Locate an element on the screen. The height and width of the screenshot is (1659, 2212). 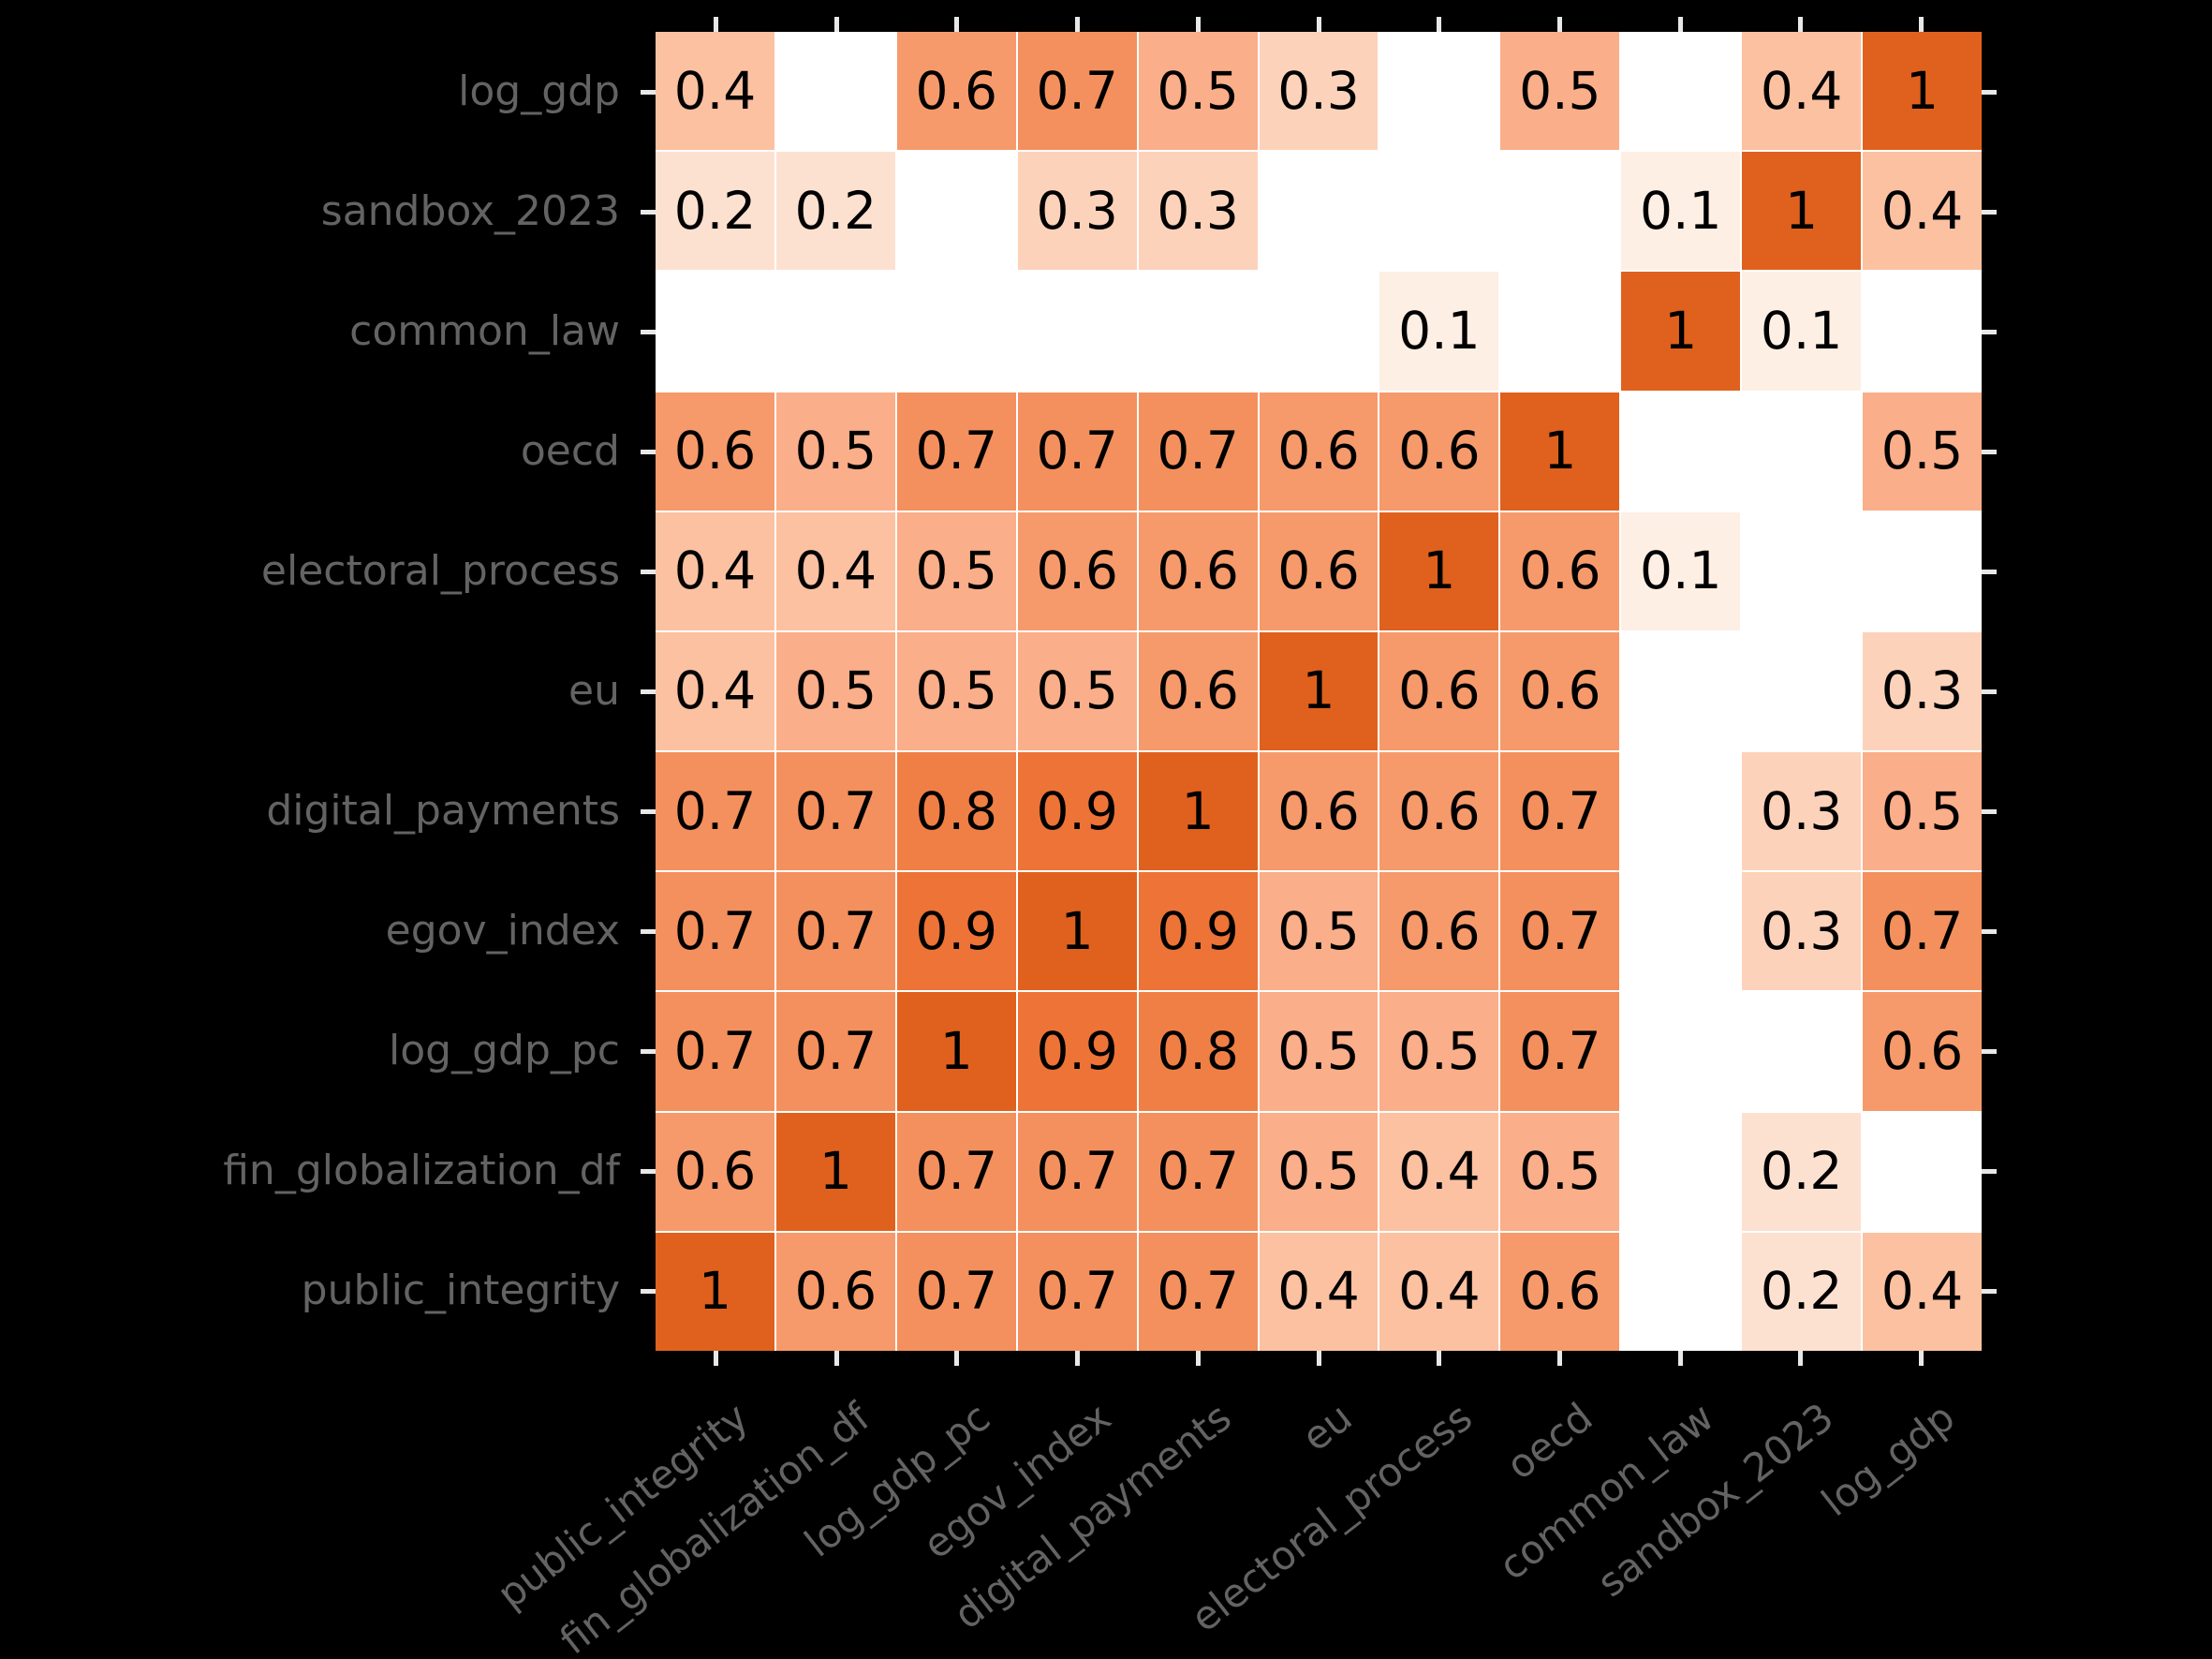
y-axis-label: public_integrity is located at coordinates (460, 1290).